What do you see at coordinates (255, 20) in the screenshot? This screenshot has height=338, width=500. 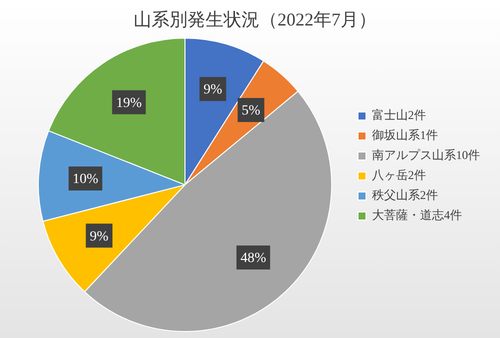 I see `chart-title: 山系別発生状況（2022年7月）` at bounding box center [255, 20].